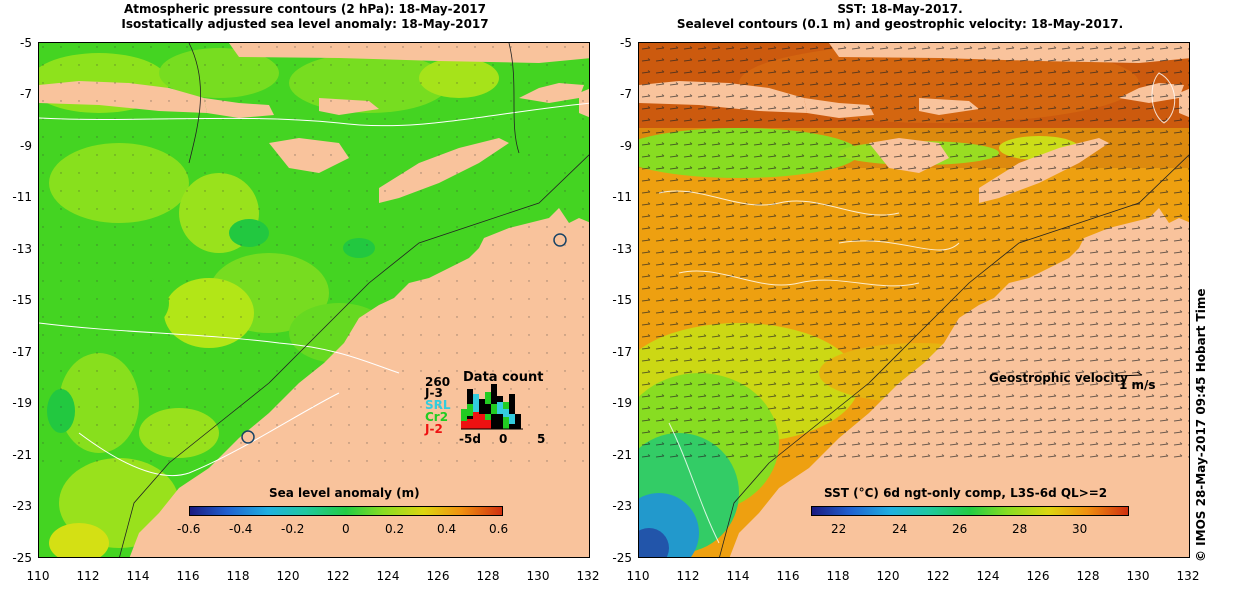  What do you see at coordinates (1020, 529) in the screenshot?
I see `sst-tick-28: 28` at bounding box center [1020, 529].